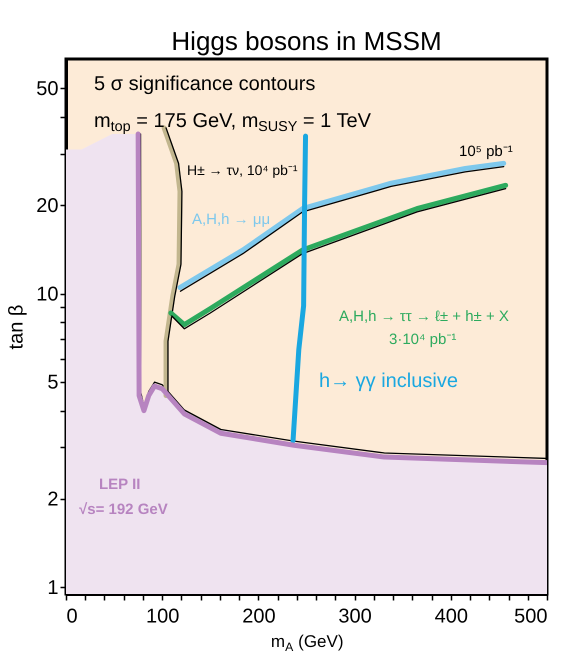 Image resolution: width=582 pixels, height=655 pixels. What do you see at coordinates (52, 499) in the screenshot?
I see `y-tick-label: 2` at bounding box center [52, 499].